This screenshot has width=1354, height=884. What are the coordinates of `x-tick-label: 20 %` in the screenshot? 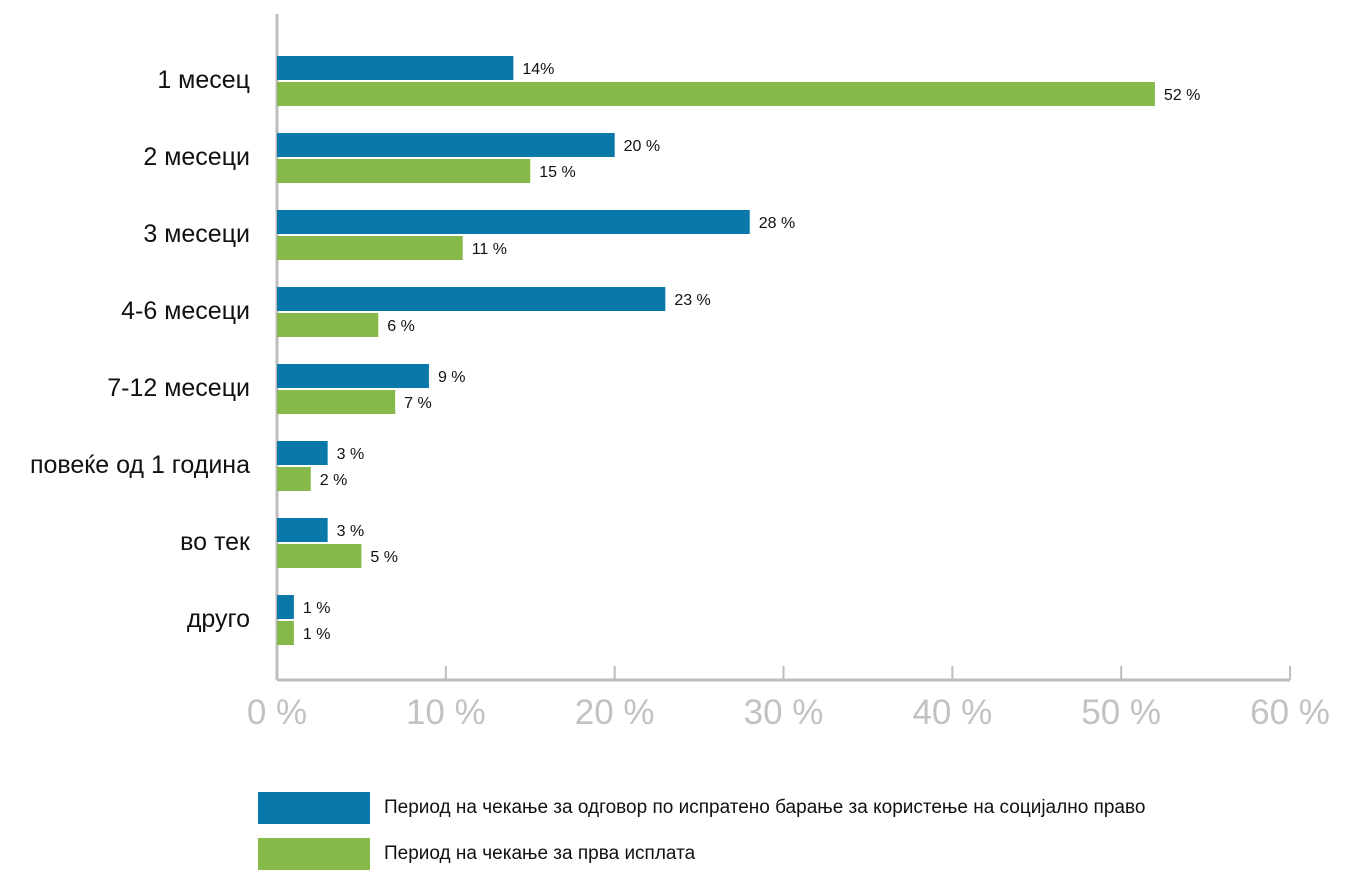 It's located at (615, 712).